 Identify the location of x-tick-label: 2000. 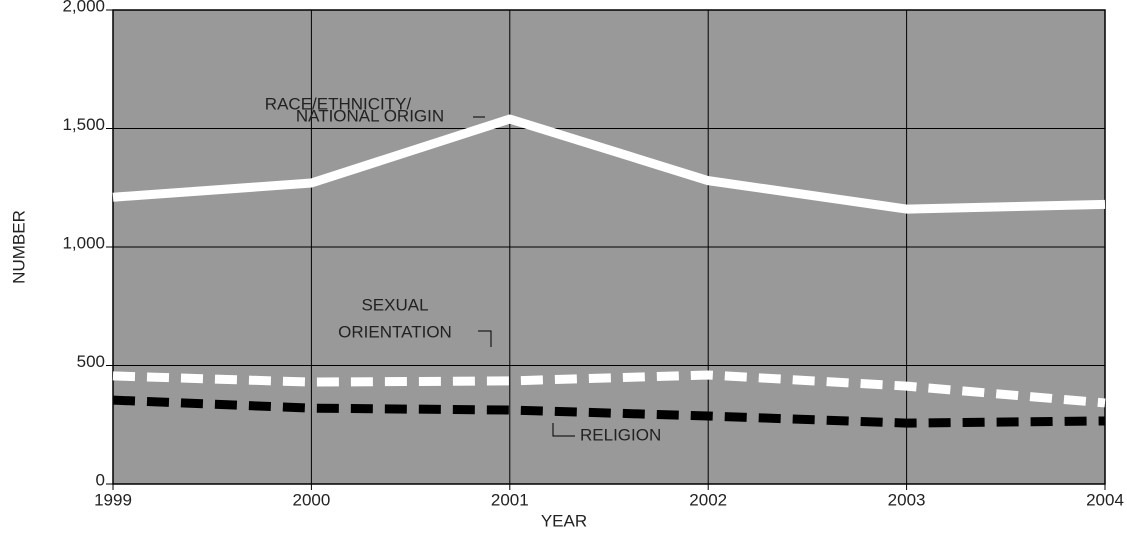
(311, 499).